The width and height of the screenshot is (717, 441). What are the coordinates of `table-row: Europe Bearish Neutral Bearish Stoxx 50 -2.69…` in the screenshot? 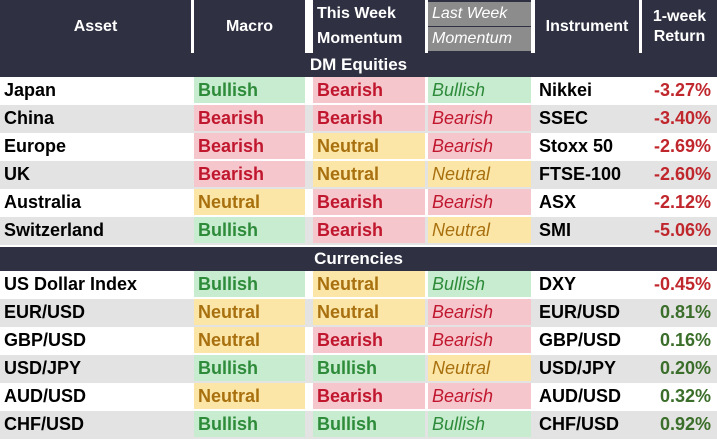 It's located at (358, 147).